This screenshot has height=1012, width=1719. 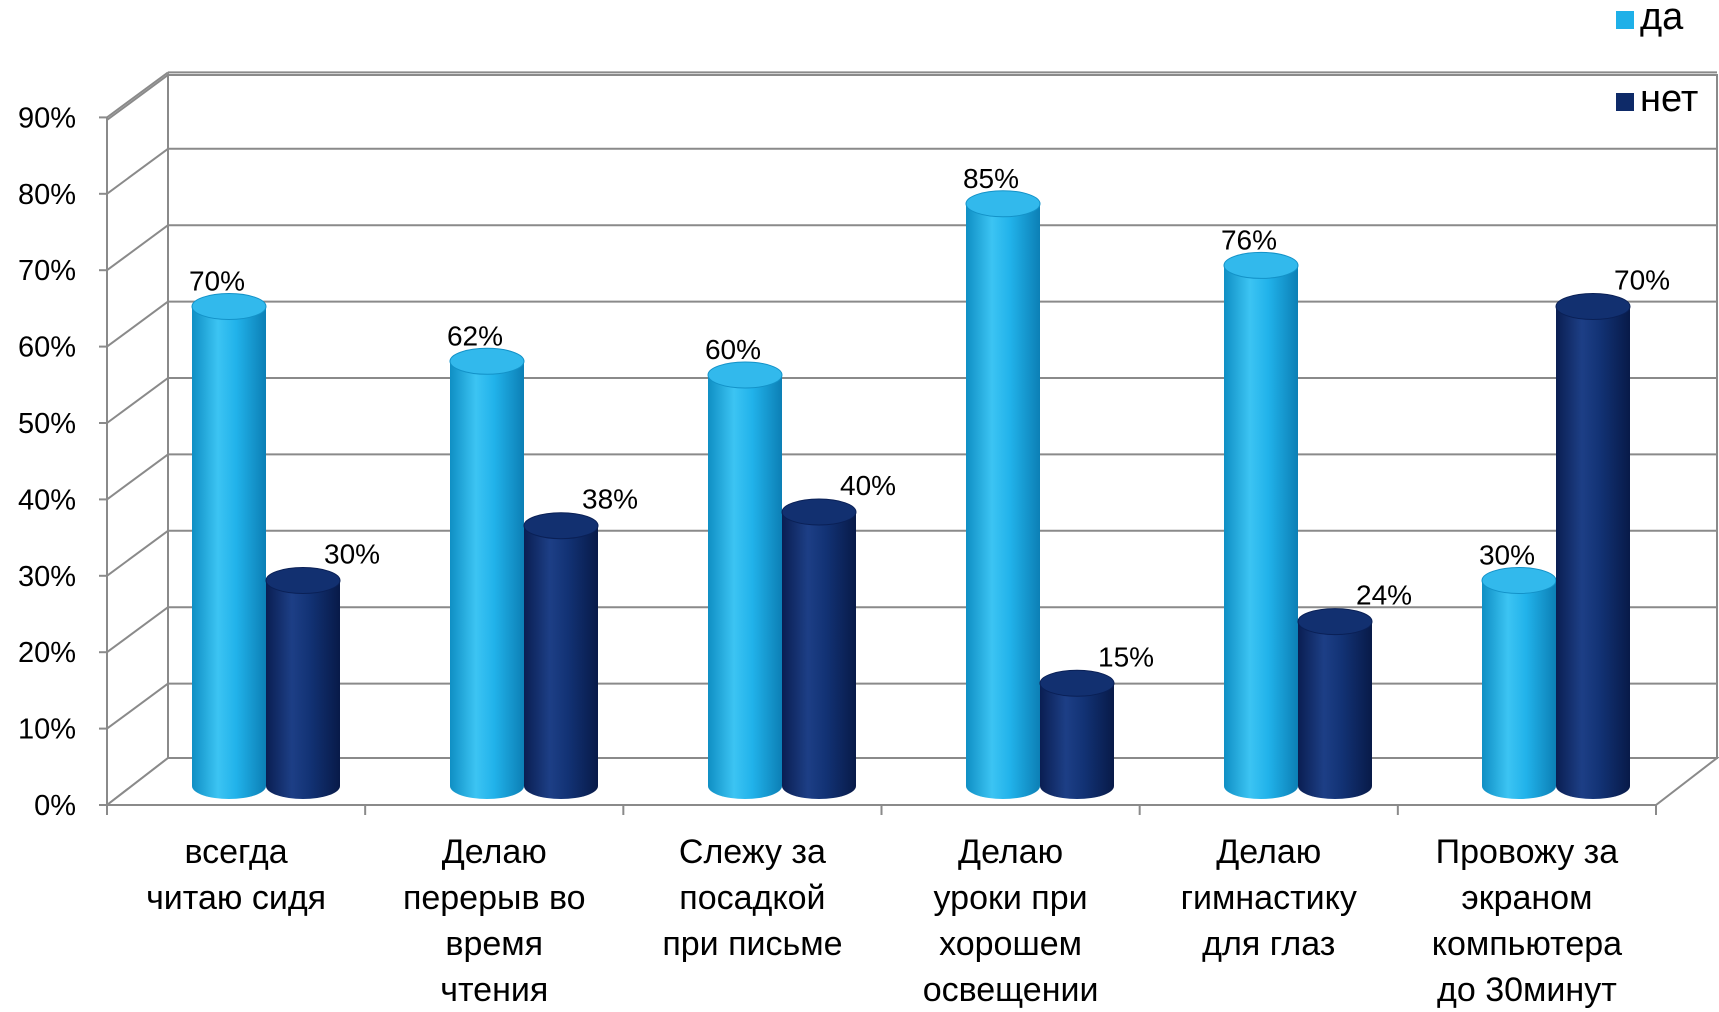 I want to click on category-label-line: всегда, so click(x=235, y=852).